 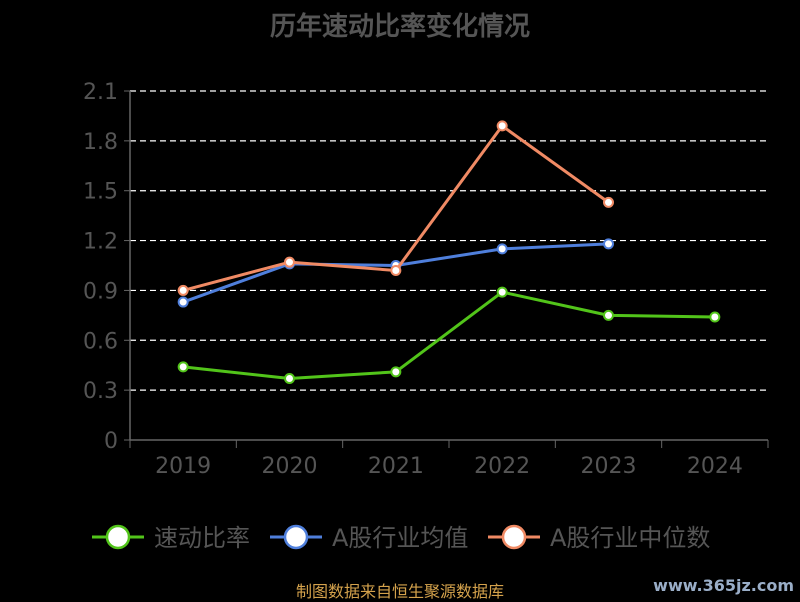 What do you see at coordinates (399, 27) in the screenshot?
I see `chart-title: 历年速动比率变化情况` at bounding box center [399, 27].